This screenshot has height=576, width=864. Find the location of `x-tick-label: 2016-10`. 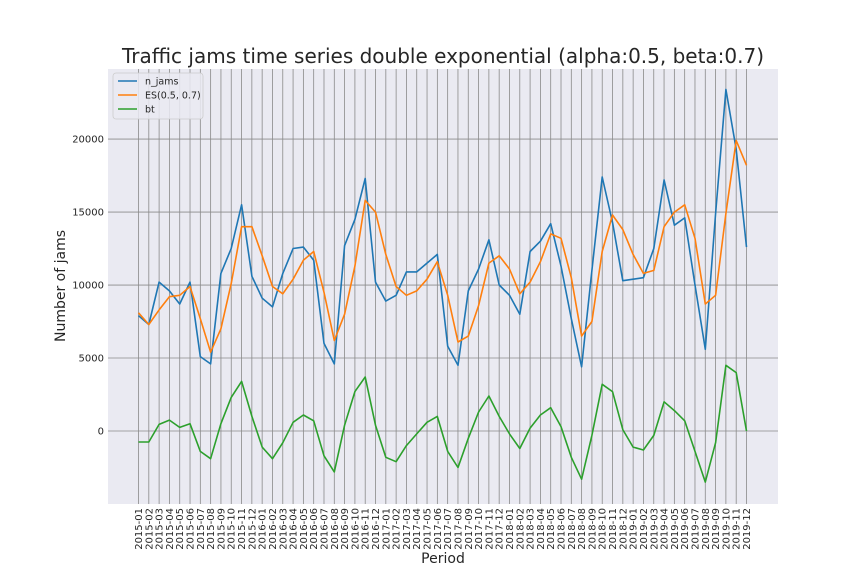

x-tick-label: 2016-10 is located at coordinates (355, 529).